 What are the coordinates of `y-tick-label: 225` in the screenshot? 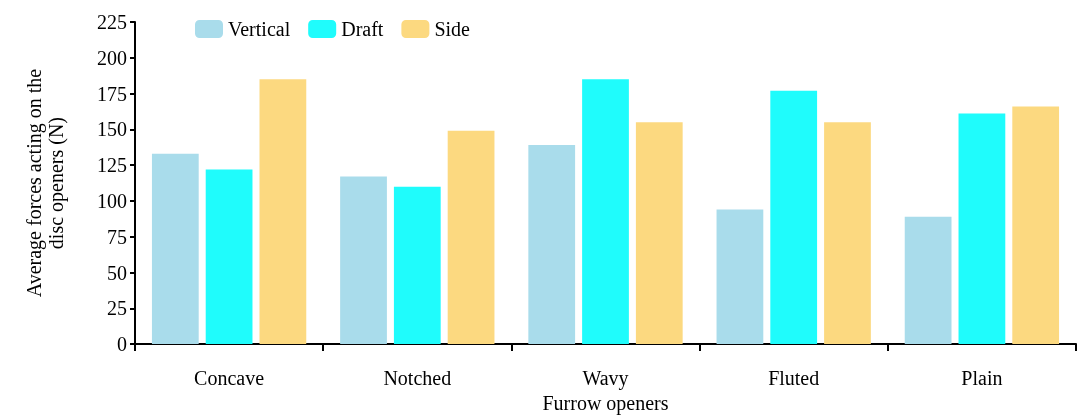 It's located at (112, 22).